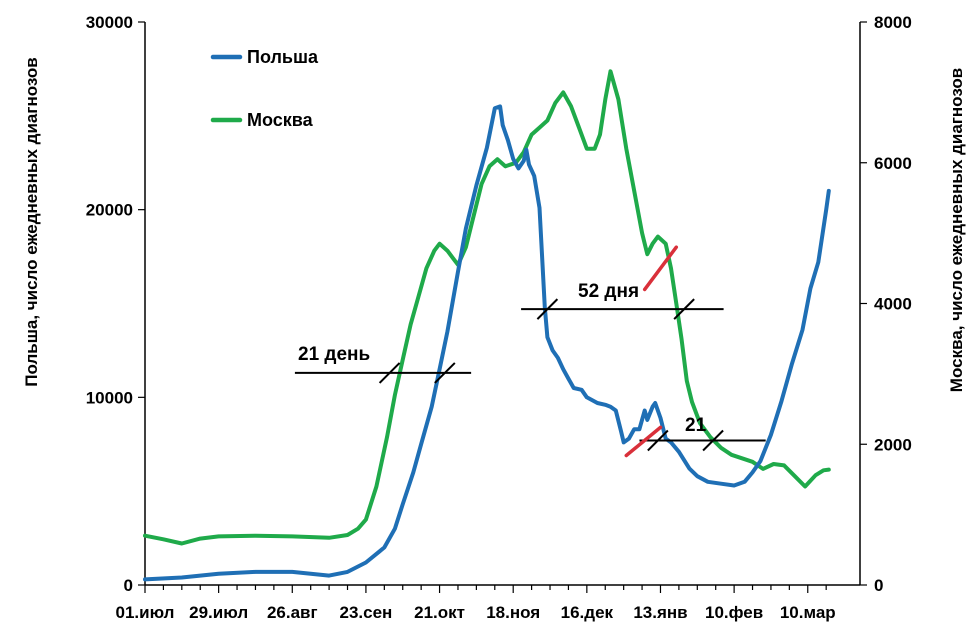 This screenshot has height=638, width=977. Describe the element at coordinates (808, 612) in the screenshot. I see `x-tick-label: 10.мар` at that location.